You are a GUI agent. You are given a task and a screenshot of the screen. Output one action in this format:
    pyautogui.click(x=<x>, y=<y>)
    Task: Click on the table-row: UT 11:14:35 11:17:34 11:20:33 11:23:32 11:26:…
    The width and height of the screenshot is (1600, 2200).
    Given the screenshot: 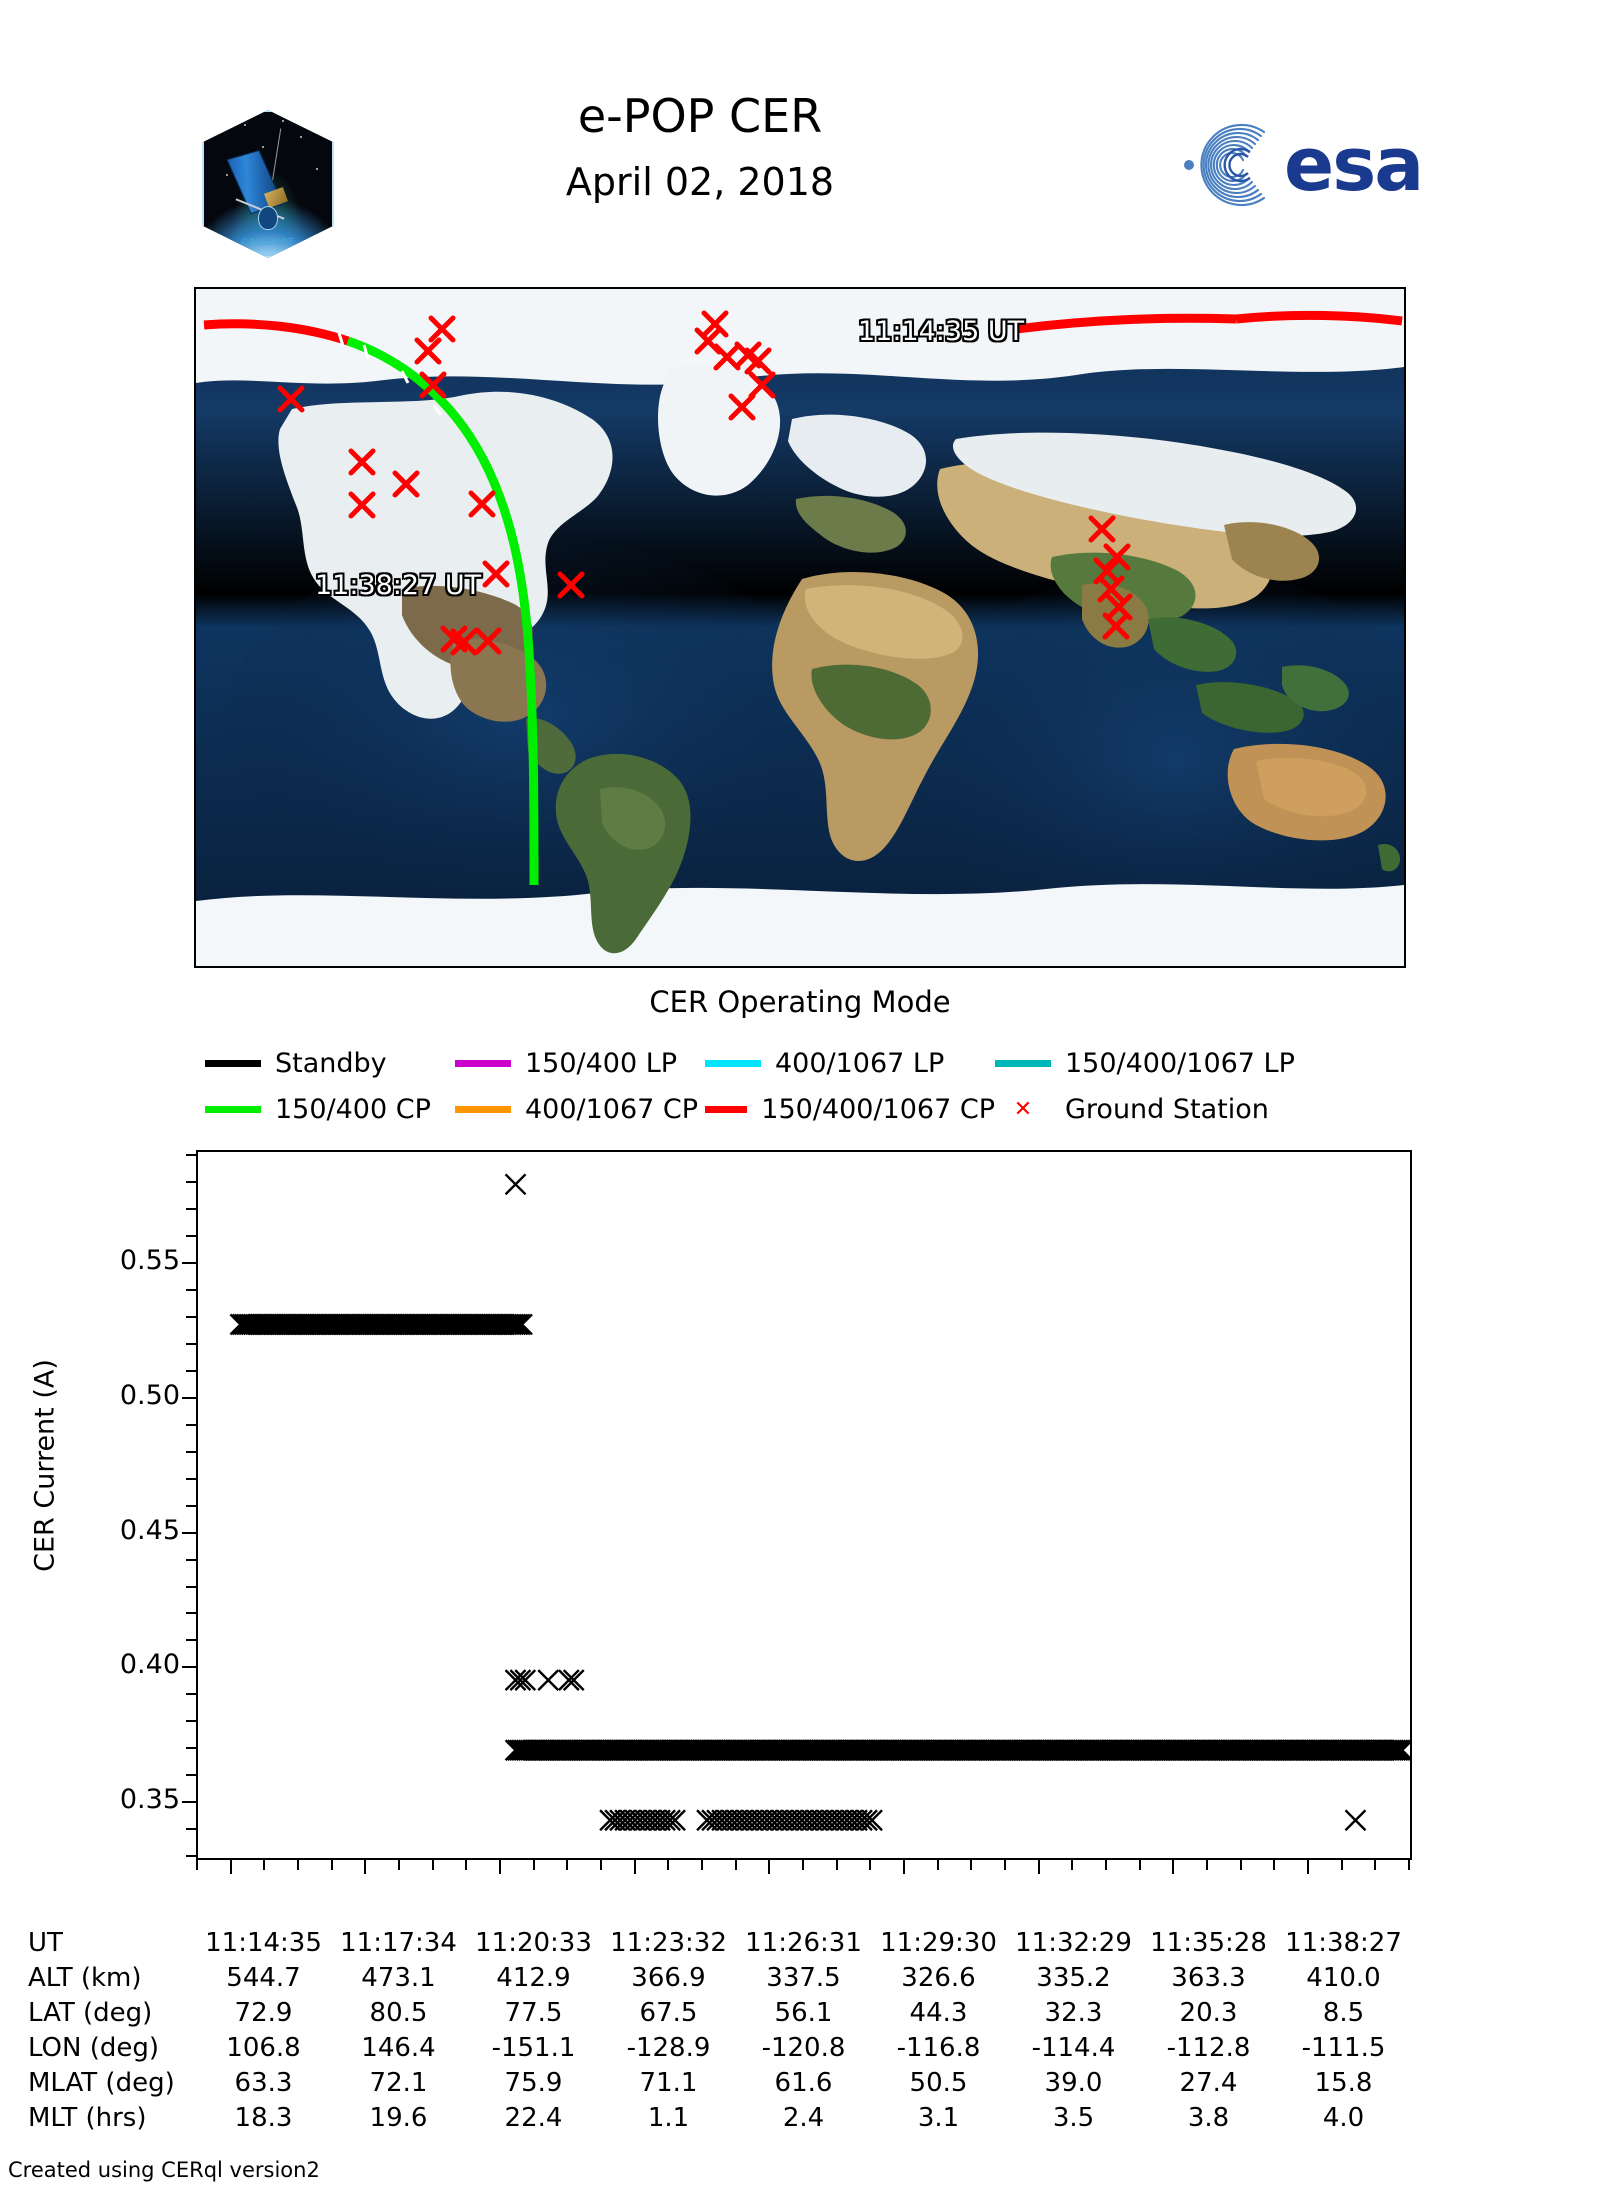 What is the action you would take?
    pyautogui.click(x=705, y=1942)
    